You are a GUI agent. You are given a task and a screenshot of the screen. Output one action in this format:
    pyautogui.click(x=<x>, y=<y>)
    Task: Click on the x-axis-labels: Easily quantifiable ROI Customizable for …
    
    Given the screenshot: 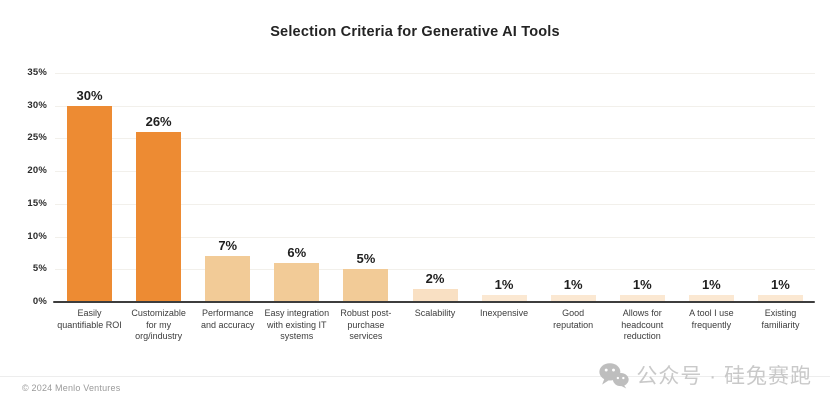 What is the action you would take?
    pyautogui.click(x=435, y=332)
    